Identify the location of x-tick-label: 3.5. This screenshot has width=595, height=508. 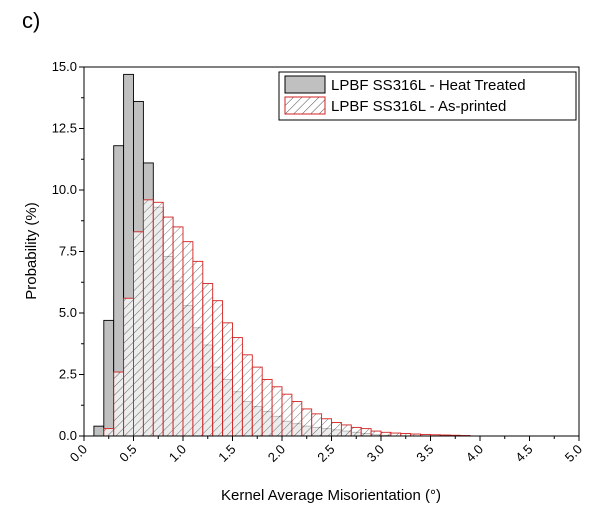
(424, 453).